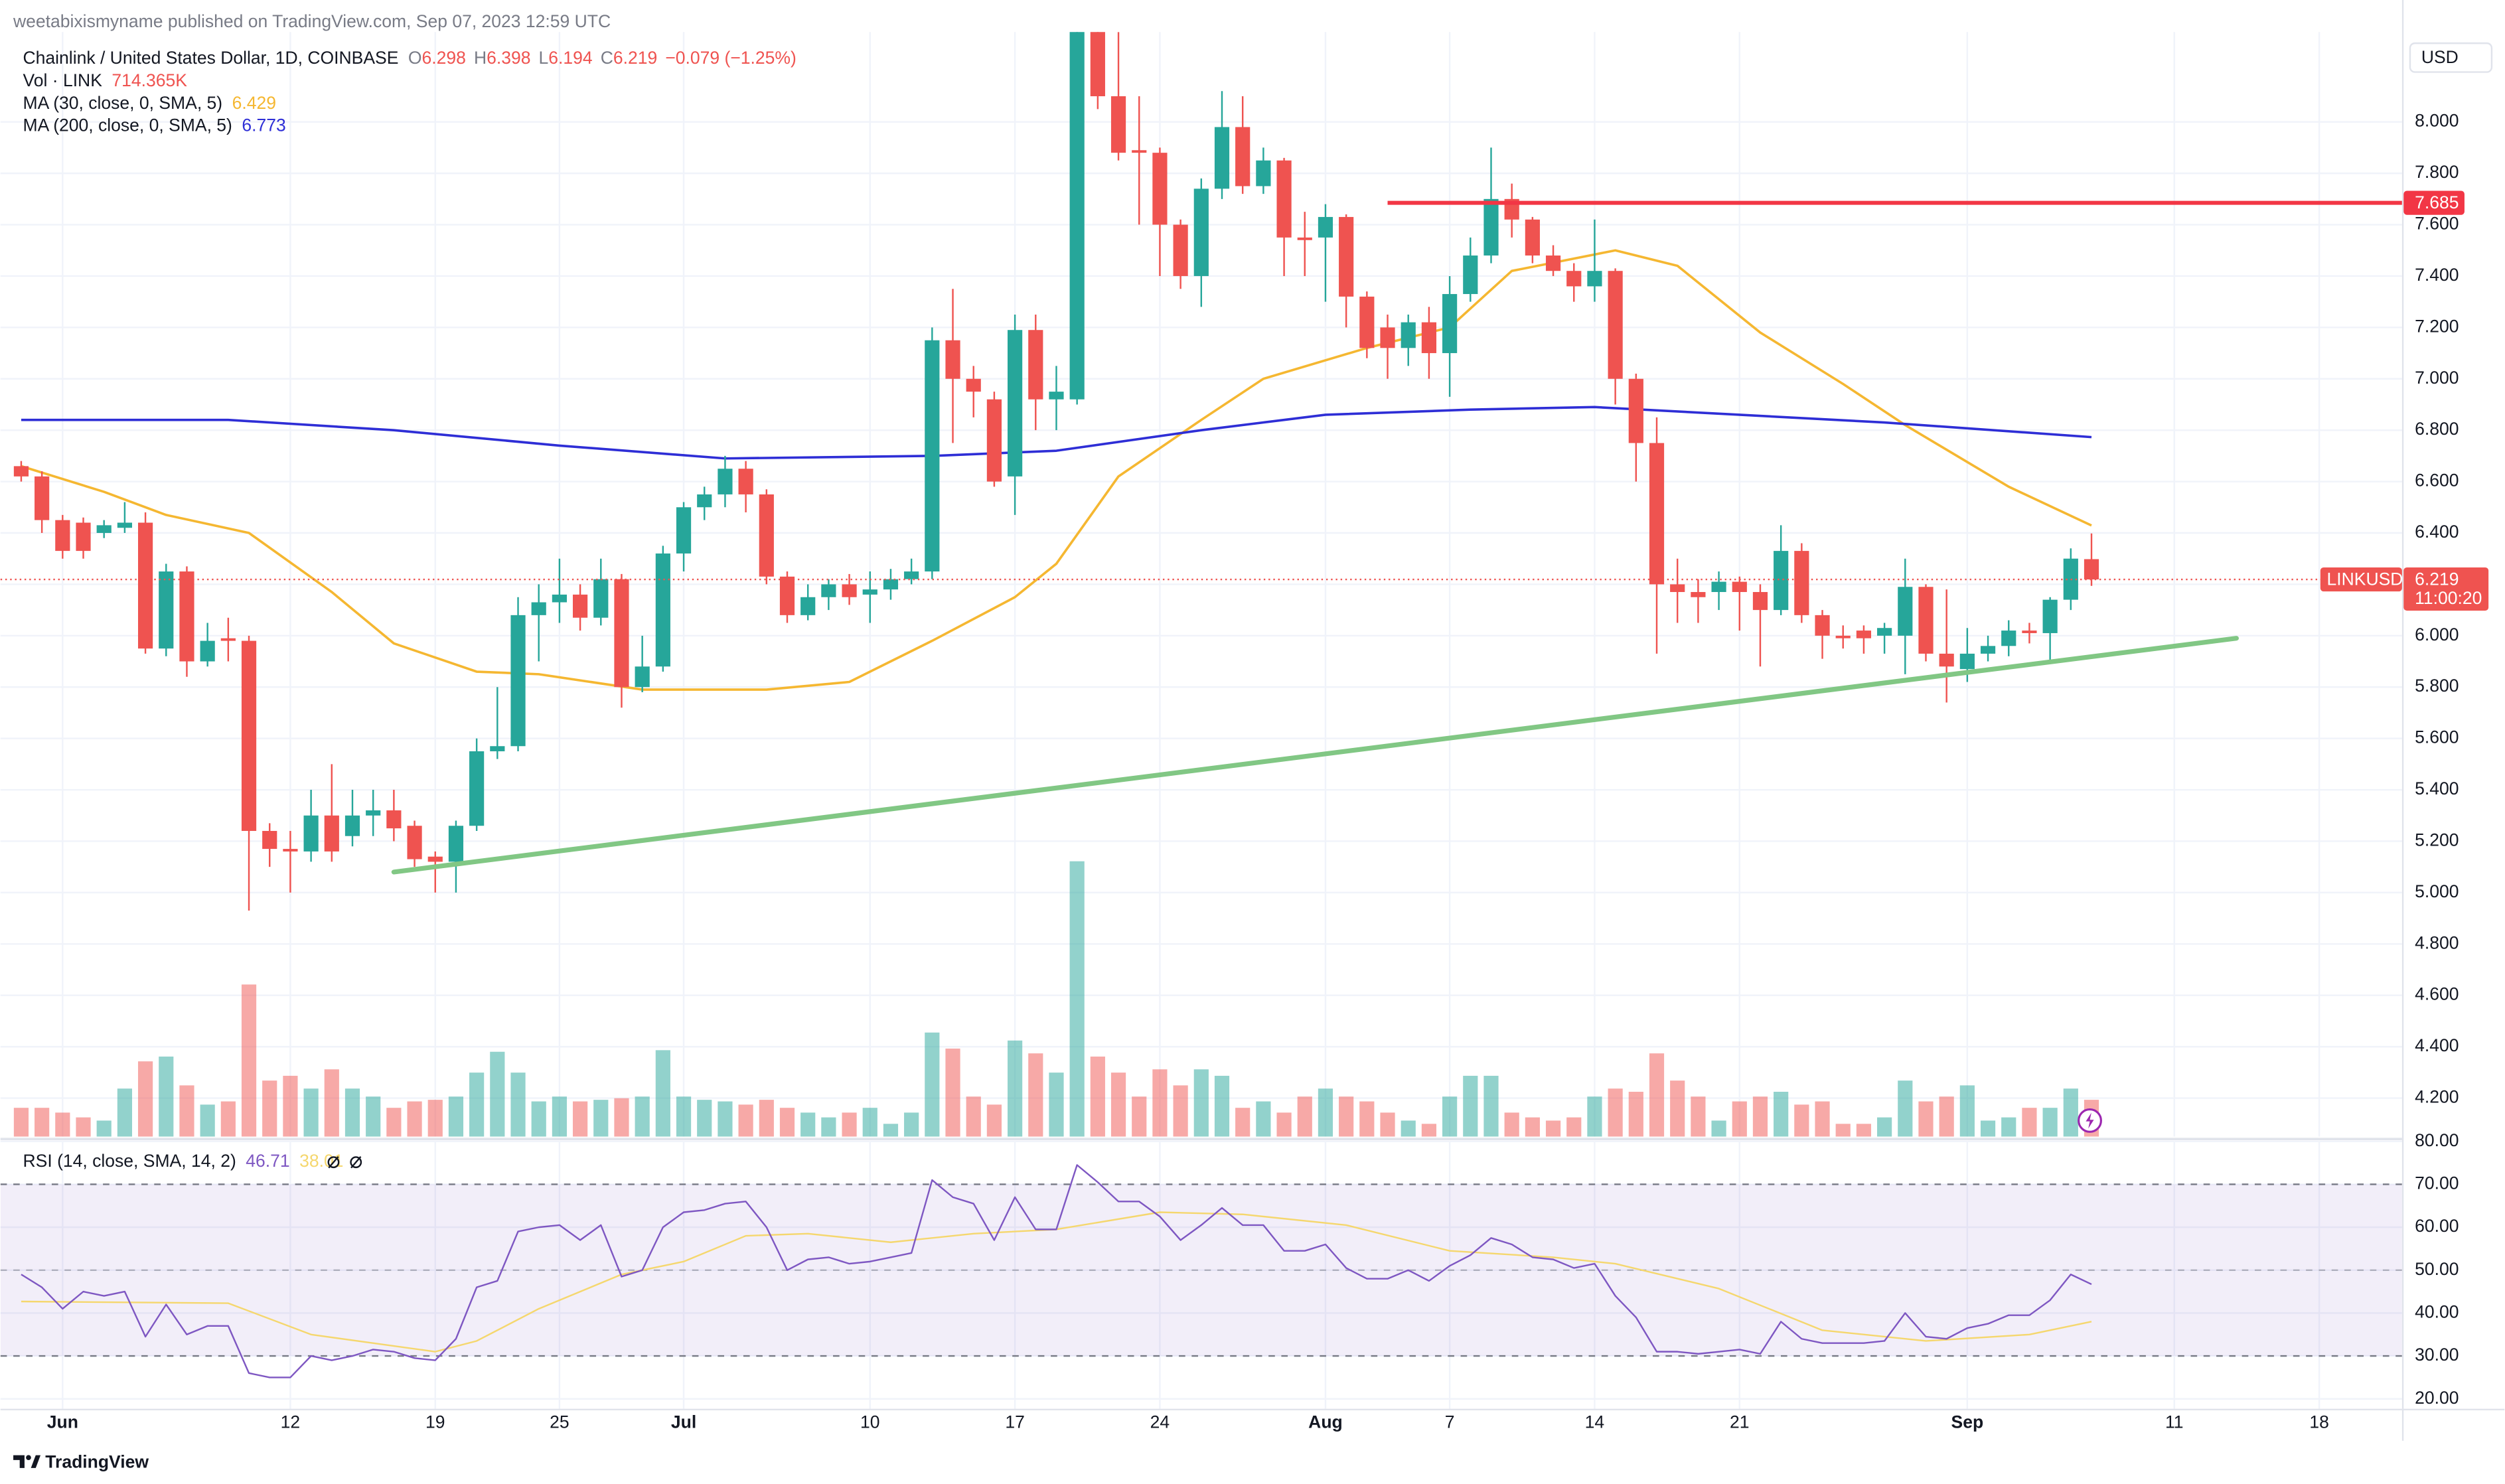 The image size is (2505, 1484). What do you see at coordinates (1201, 1271) in the screenshot?
I see `rsi-pane` at bounding box center [1201, 1271].